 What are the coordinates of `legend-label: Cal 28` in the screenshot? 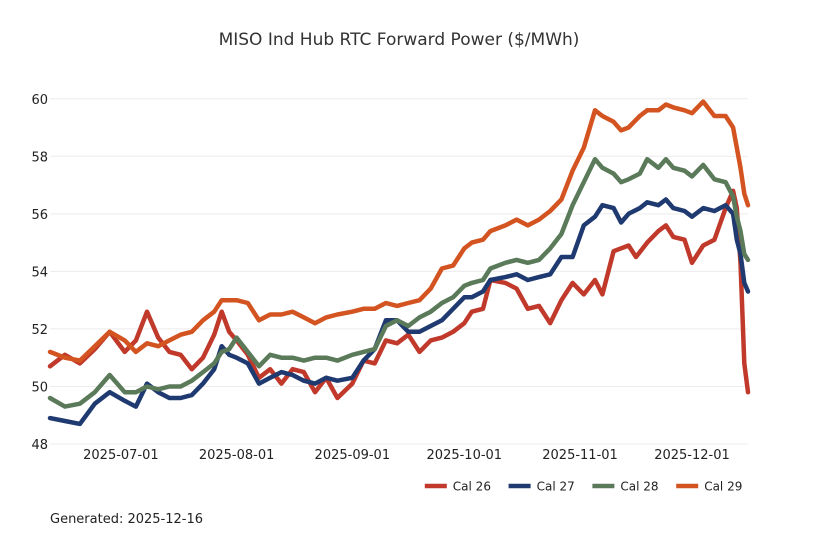 It's located at (639, 487).